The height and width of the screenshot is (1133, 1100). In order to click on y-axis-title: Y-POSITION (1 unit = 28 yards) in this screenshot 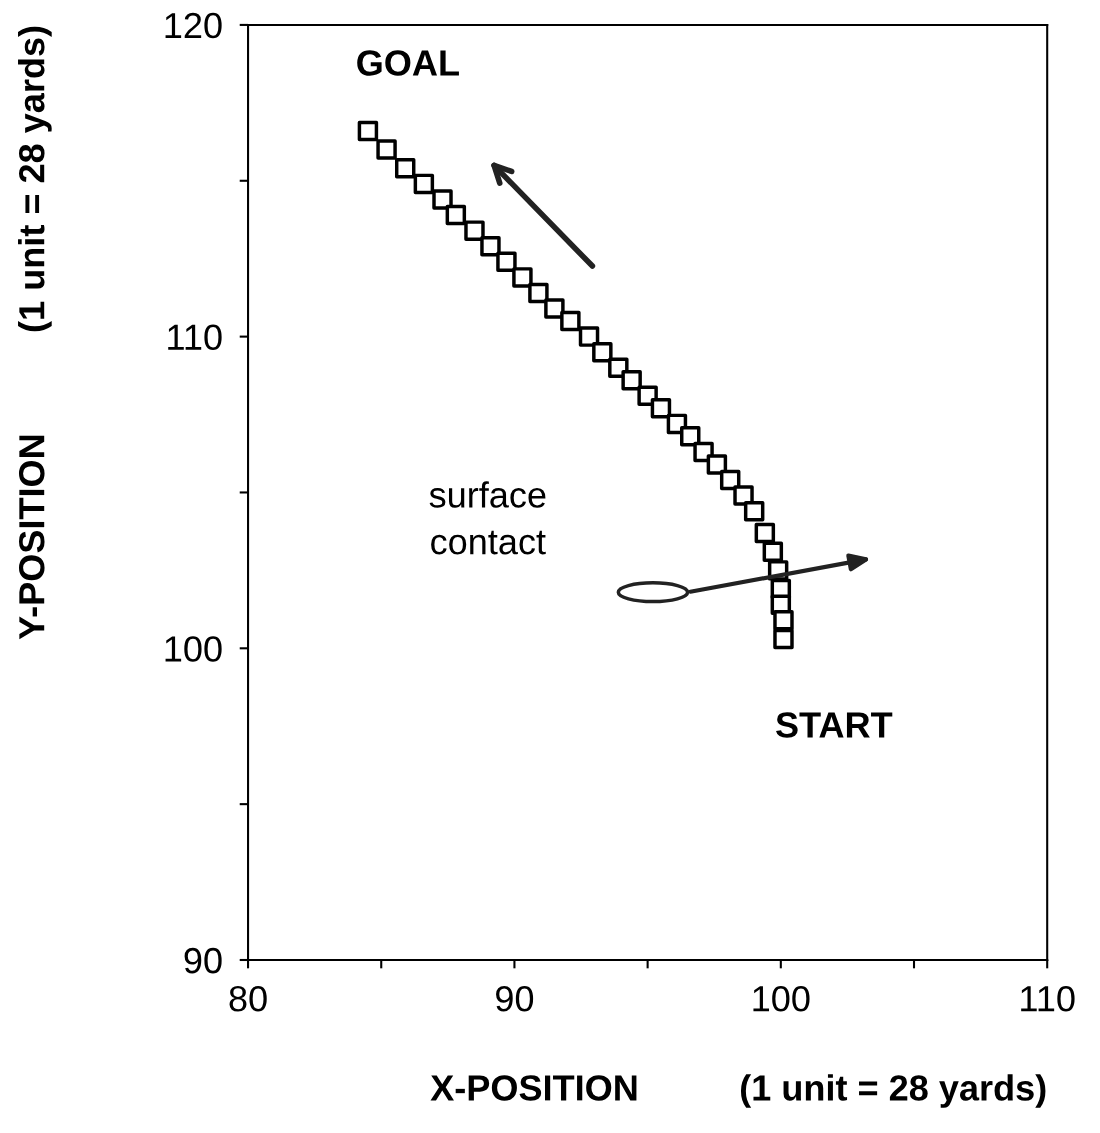, I will do `click(35, 333)`.